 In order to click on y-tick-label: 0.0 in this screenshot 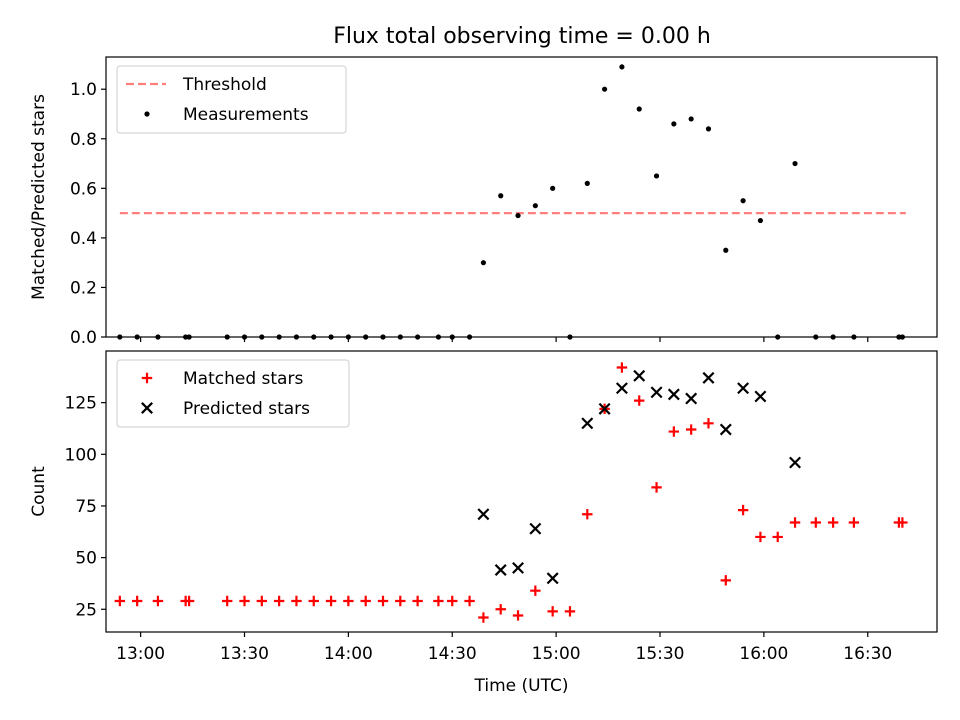, I will do `click(83, 338)`.